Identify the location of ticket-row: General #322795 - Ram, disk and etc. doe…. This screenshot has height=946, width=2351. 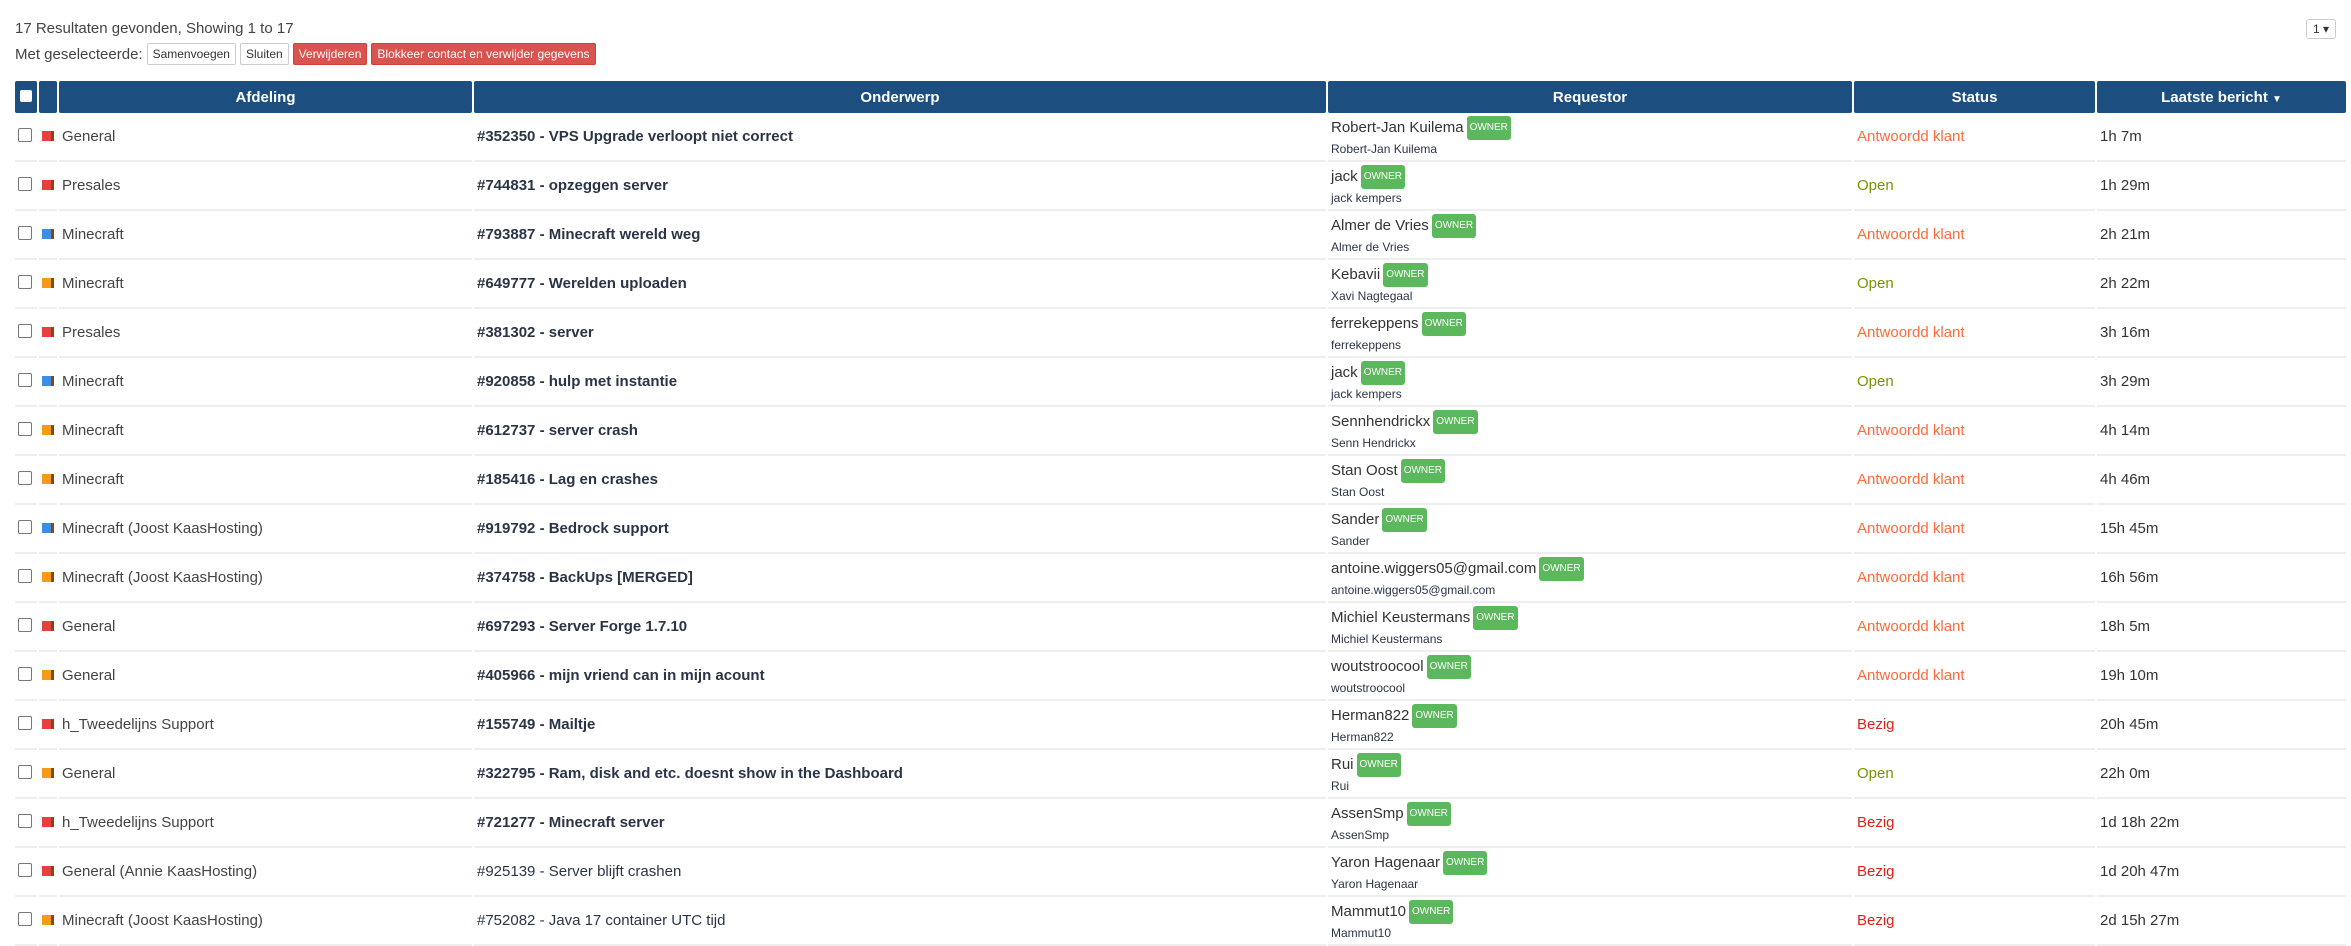
(1180, 774).